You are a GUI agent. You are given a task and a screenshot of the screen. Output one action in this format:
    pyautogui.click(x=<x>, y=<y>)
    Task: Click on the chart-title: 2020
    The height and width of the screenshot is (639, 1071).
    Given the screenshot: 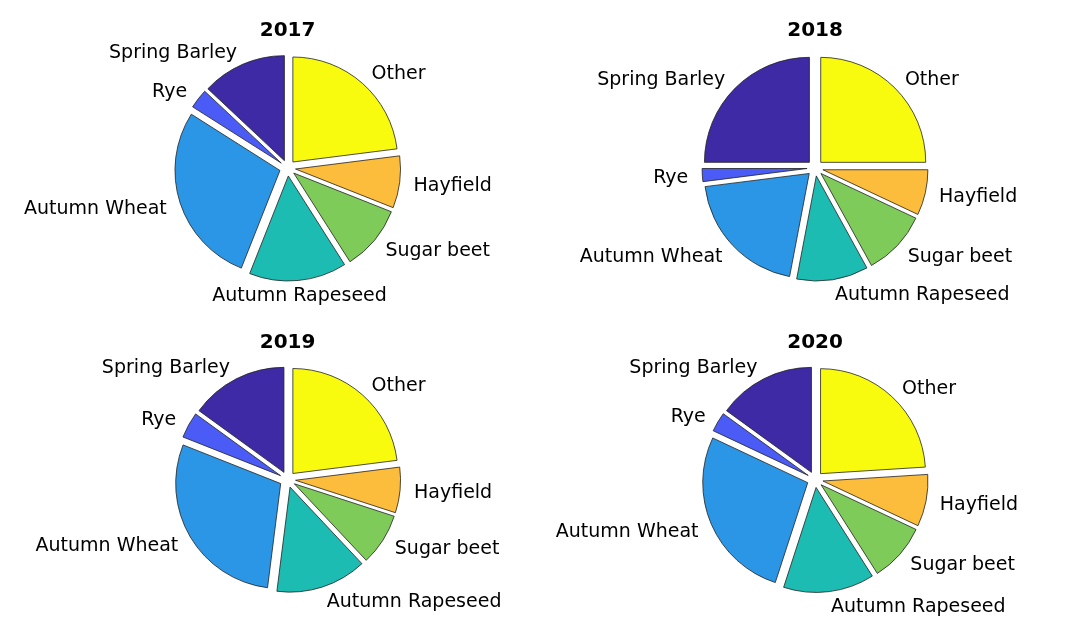 What is the action you would take?
    pyautogui.click(x=815, y=340)
    